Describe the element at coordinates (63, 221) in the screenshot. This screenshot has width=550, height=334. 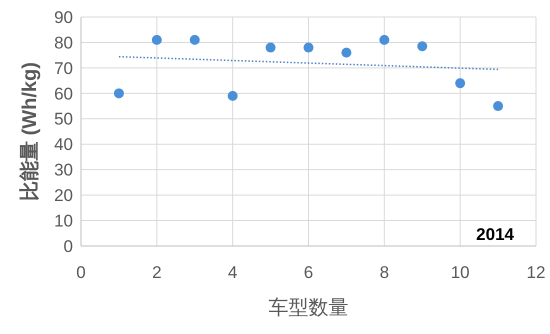
I see `y-tick-label: 10` at that location.